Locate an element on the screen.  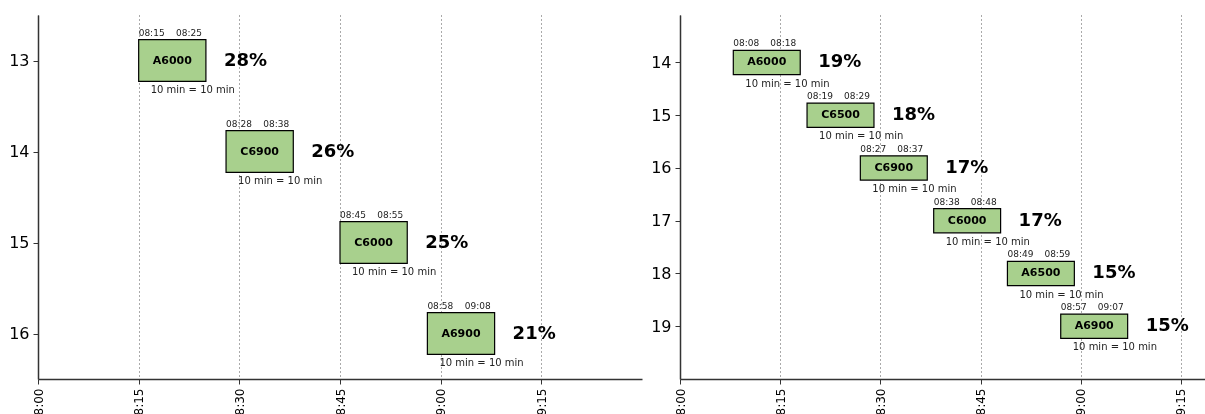
annotation: 08:58 is located at coordinates (440, 305).